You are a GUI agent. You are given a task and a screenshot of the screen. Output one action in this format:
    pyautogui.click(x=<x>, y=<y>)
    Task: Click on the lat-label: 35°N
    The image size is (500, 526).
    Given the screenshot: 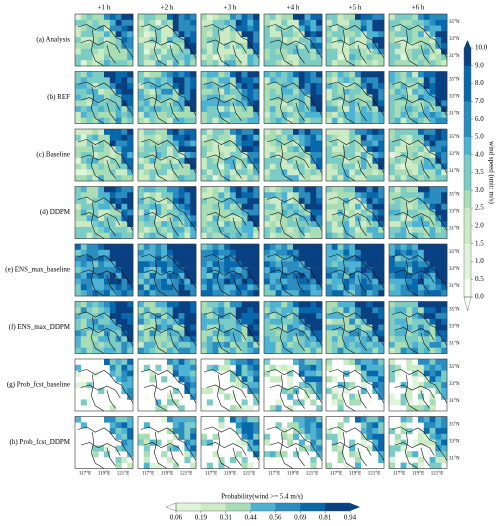 What is the action you would take?
    pyautogui.click(x=454, y=137)
    